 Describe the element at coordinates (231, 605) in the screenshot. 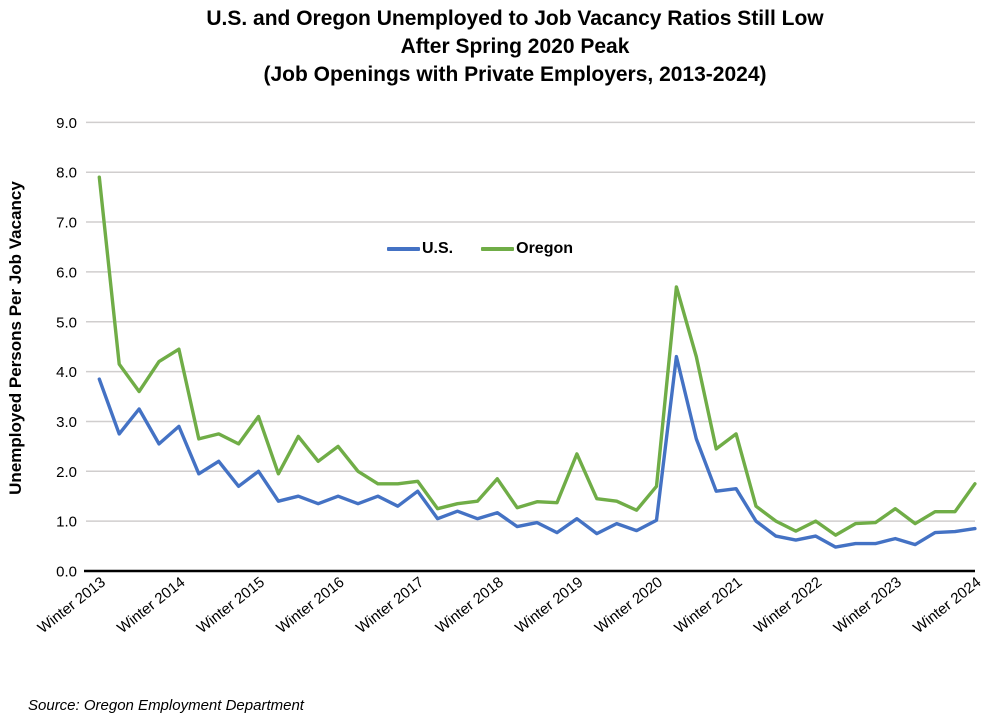

I see `x-tick-label: Winter 2015` at that location.